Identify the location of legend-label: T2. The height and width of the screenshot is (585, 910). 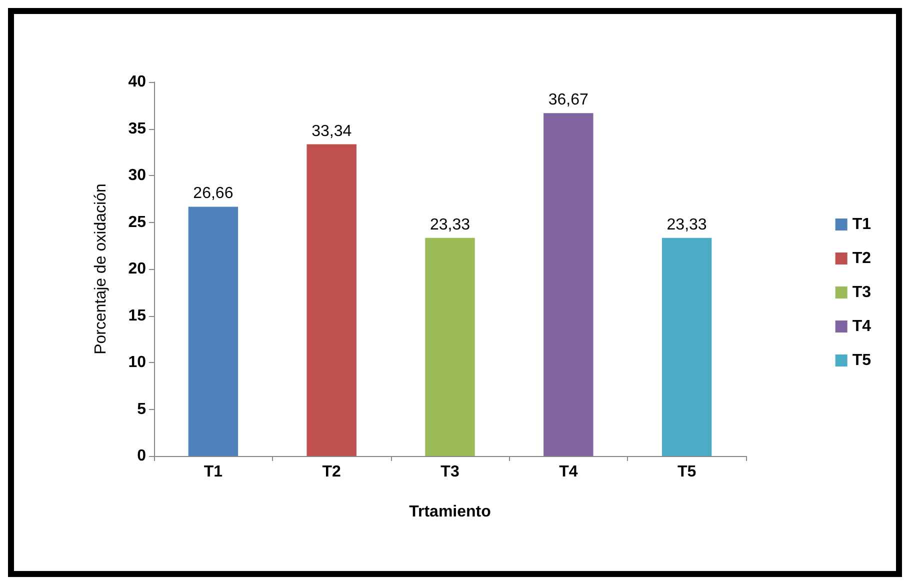
(862, 258).